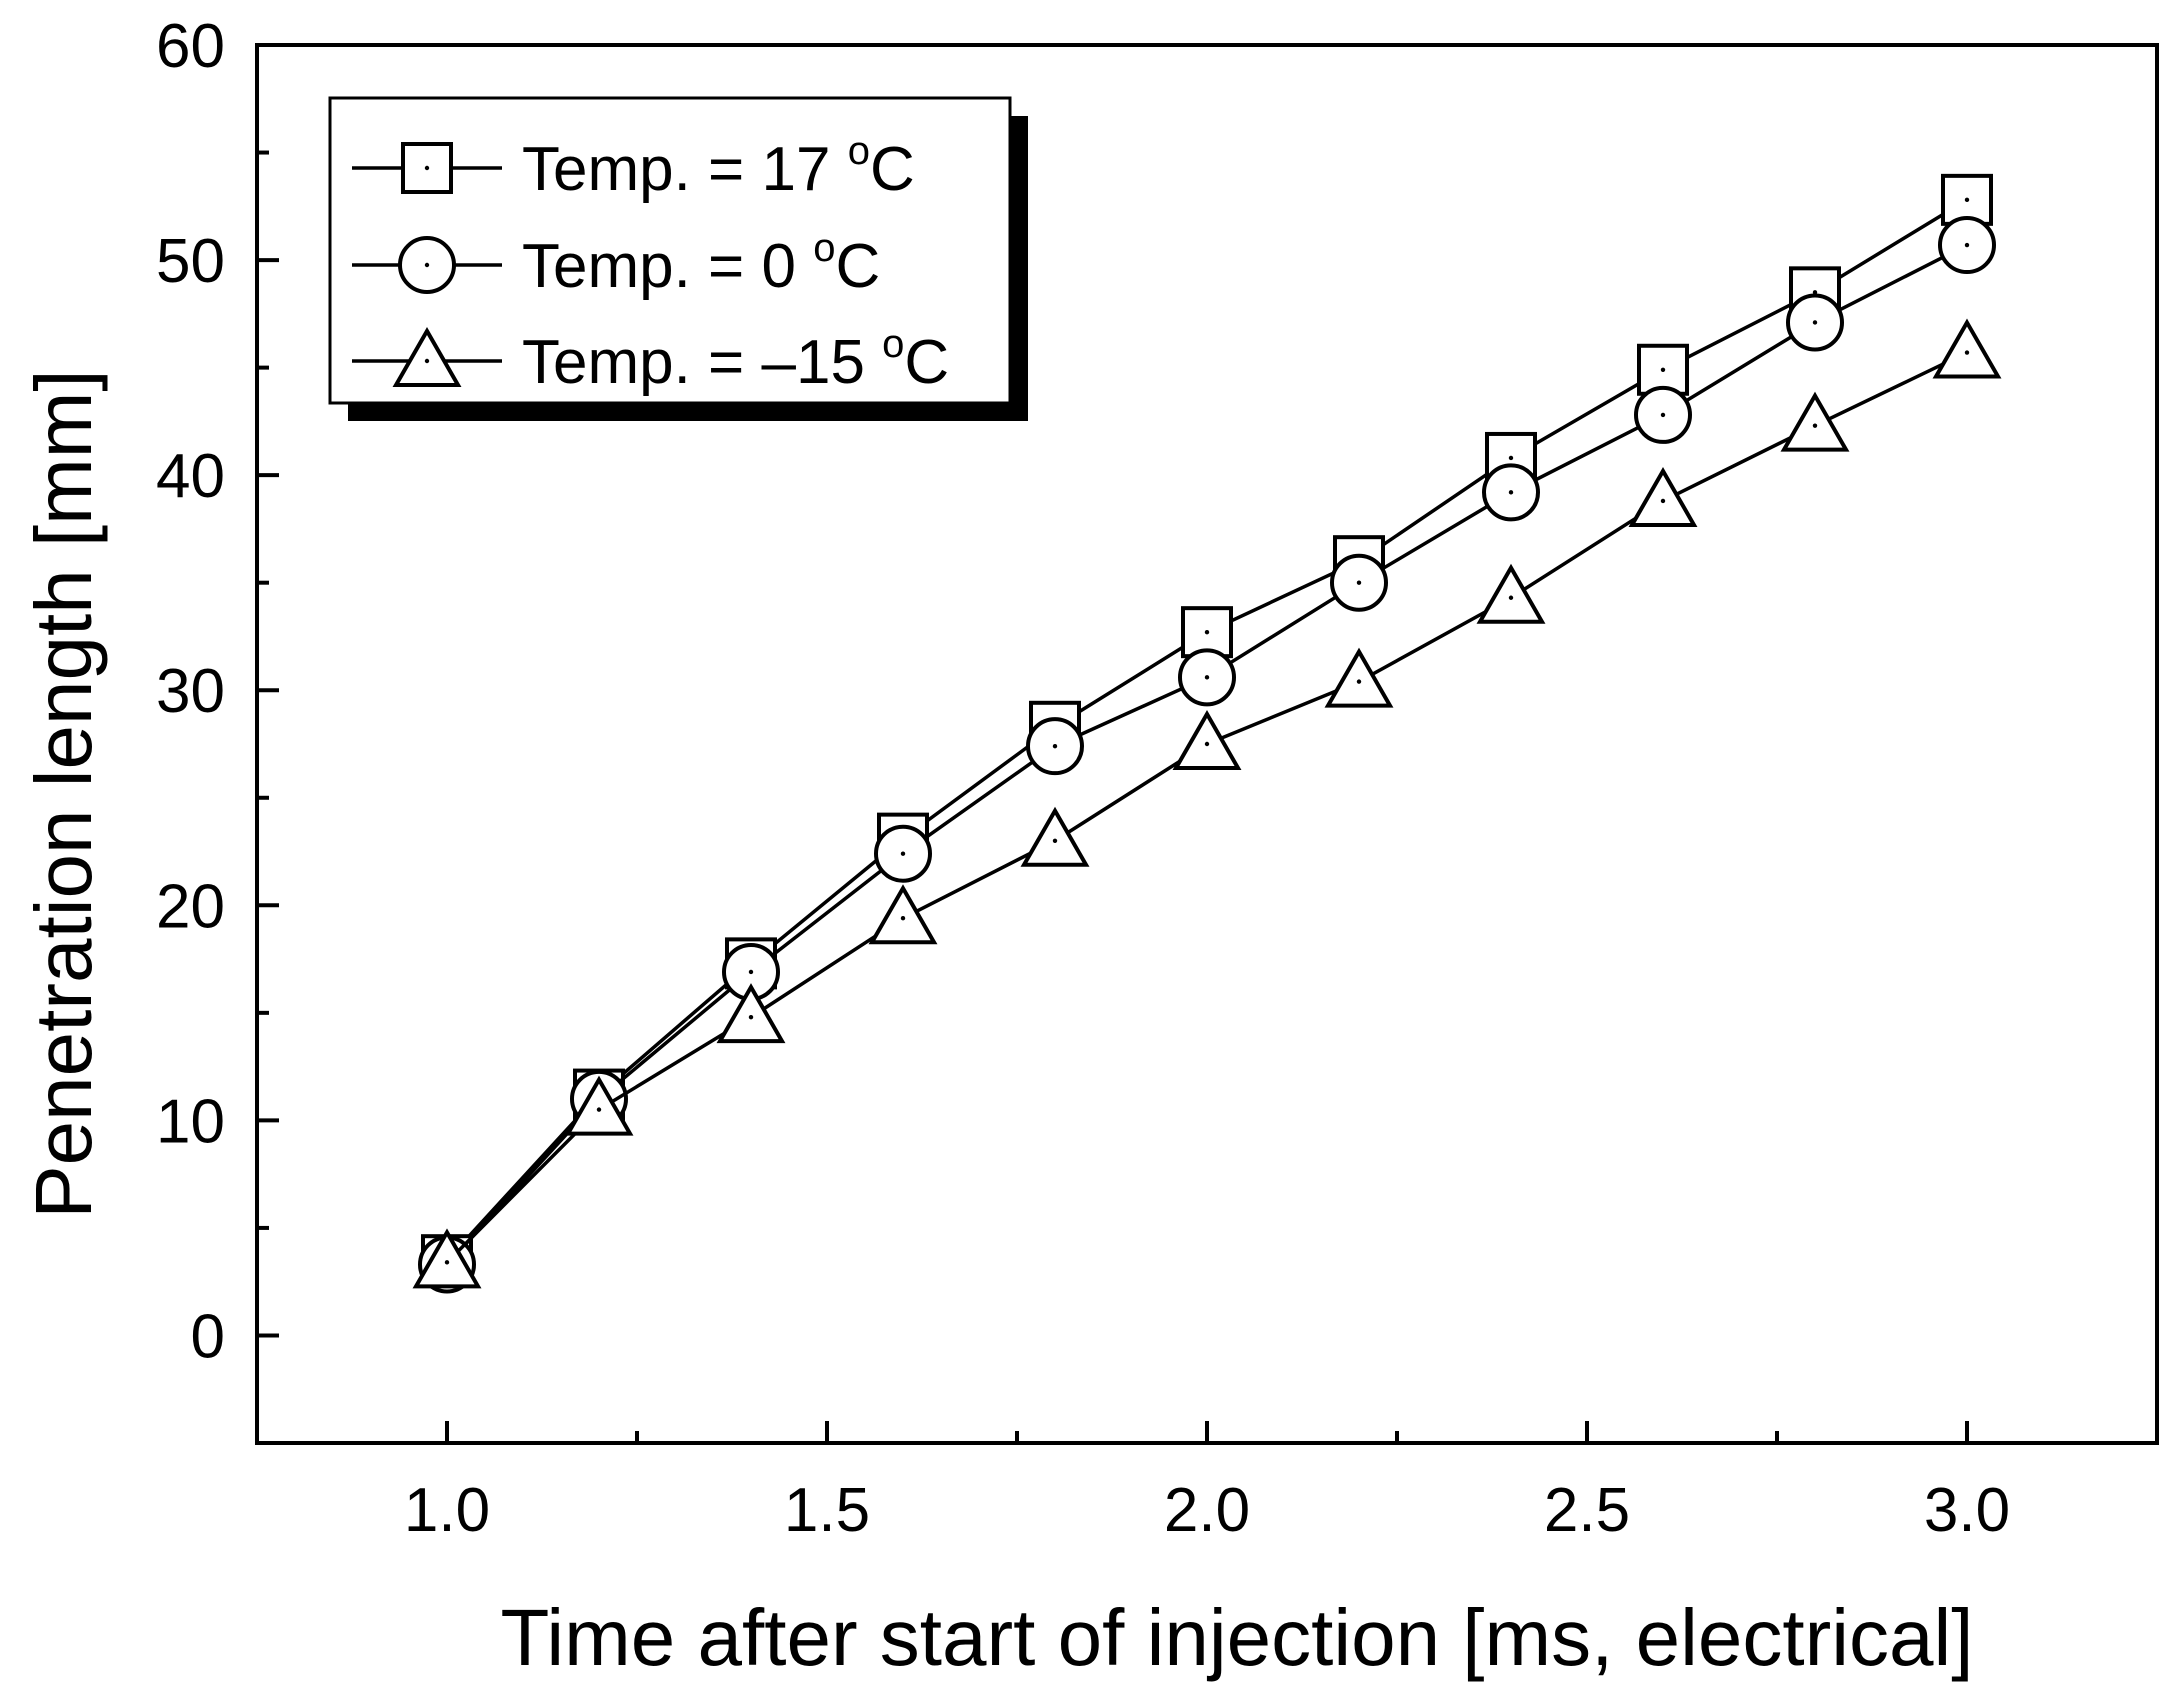 This screenshot has height=1691, width=2164. What do you see at coordinates (685, 169) in the screenshot?
I see `legend-label-text: Temp. = 17` at bounding box center [685, 169].